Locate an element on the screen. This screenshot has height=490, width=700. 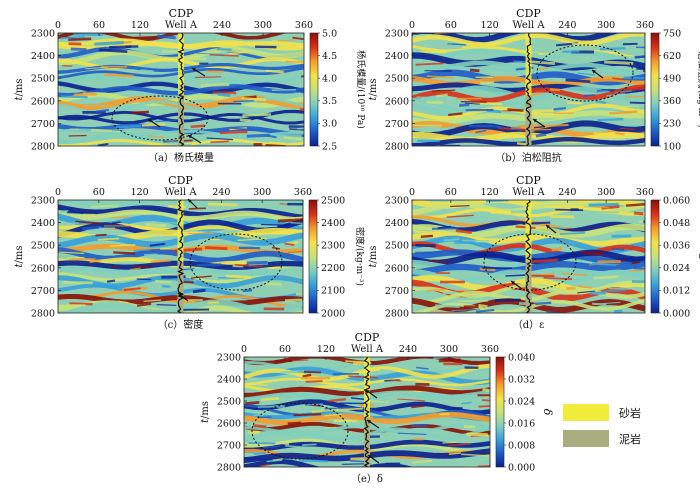
x-tick-label-d: 0 is located at coordinates (412, 192).